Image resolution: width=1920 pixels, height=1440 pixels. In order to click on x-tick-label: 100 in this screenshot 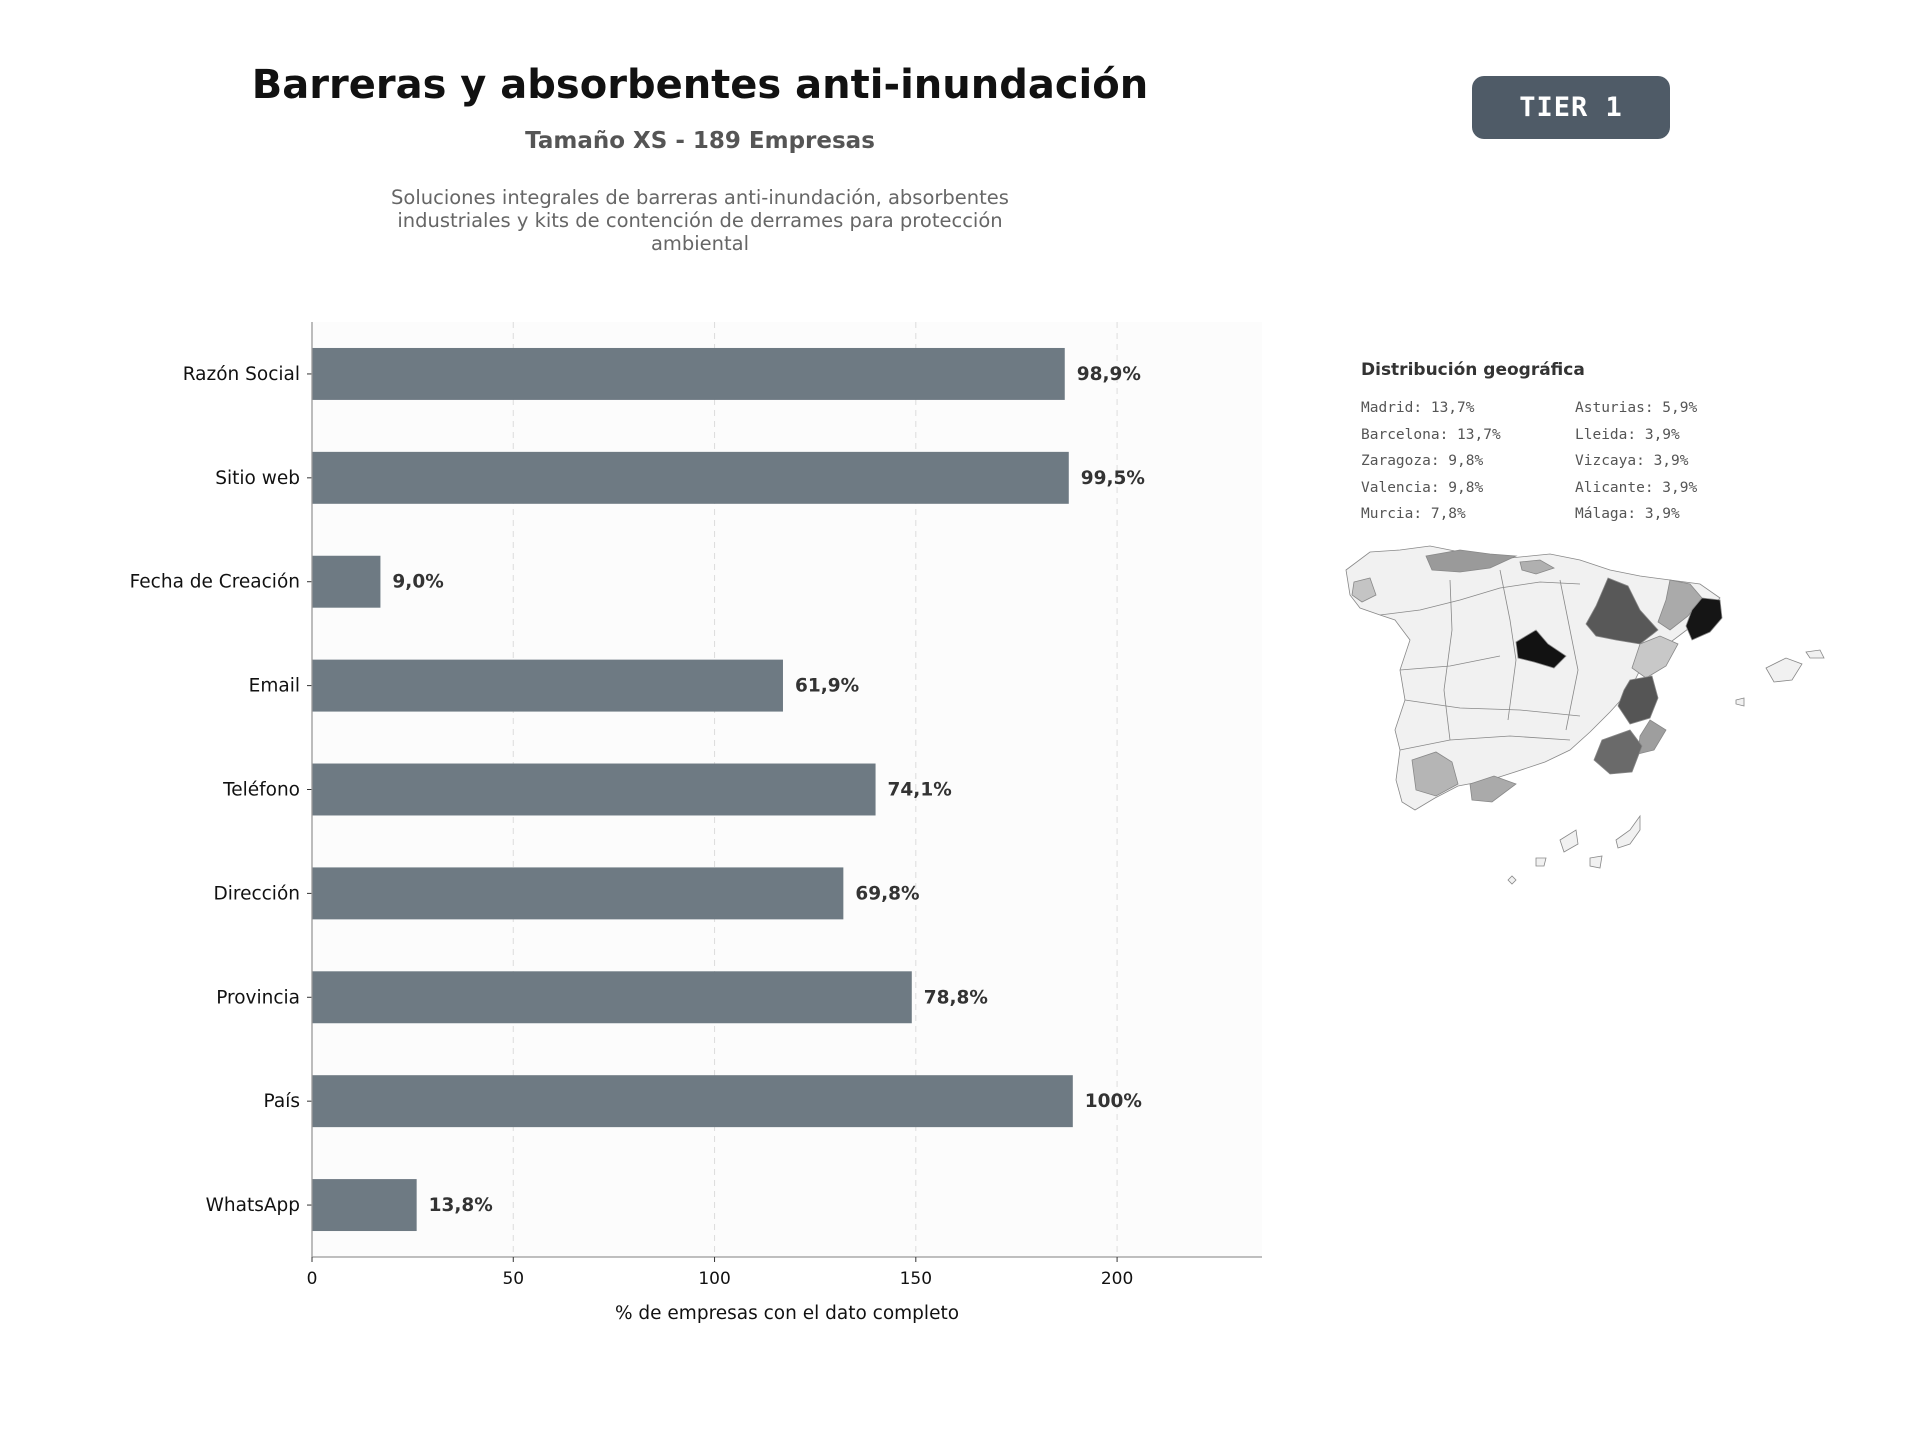, I will do `click(714, 1279)`.